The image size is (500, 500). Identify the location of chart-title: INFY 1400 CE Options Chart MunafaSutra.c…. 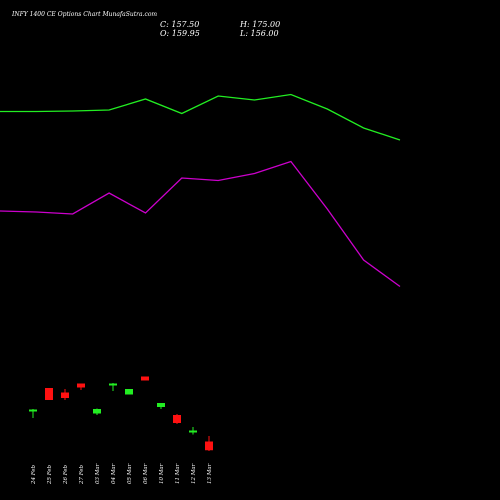
(85, 14).